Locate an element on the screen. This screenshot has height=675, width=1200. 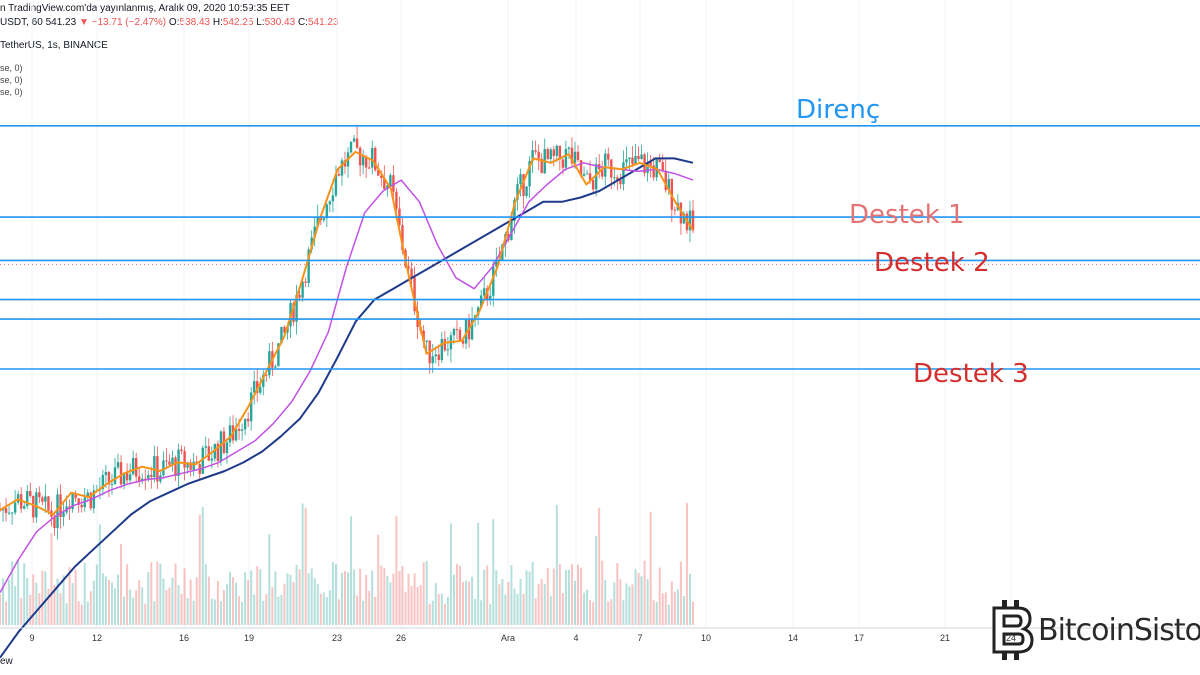
tradingview-footer: ew is located at coordinates (6, 661).